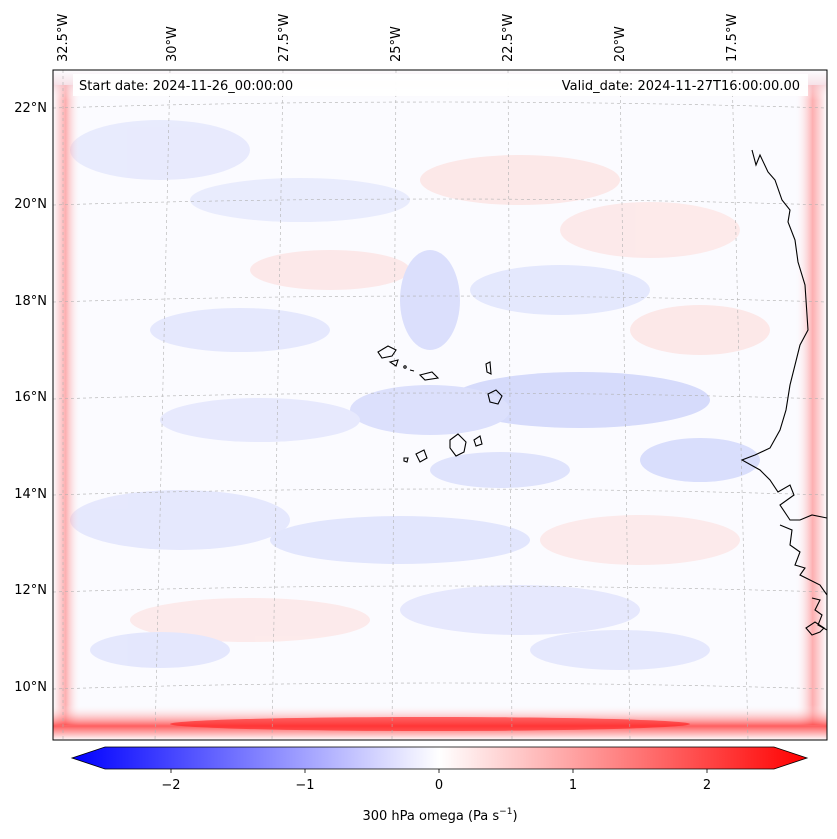  What do you see at coordinates (30, 204) in the screenshot?
I see `lat-label: 20°N` at bounding box center [30, 204].